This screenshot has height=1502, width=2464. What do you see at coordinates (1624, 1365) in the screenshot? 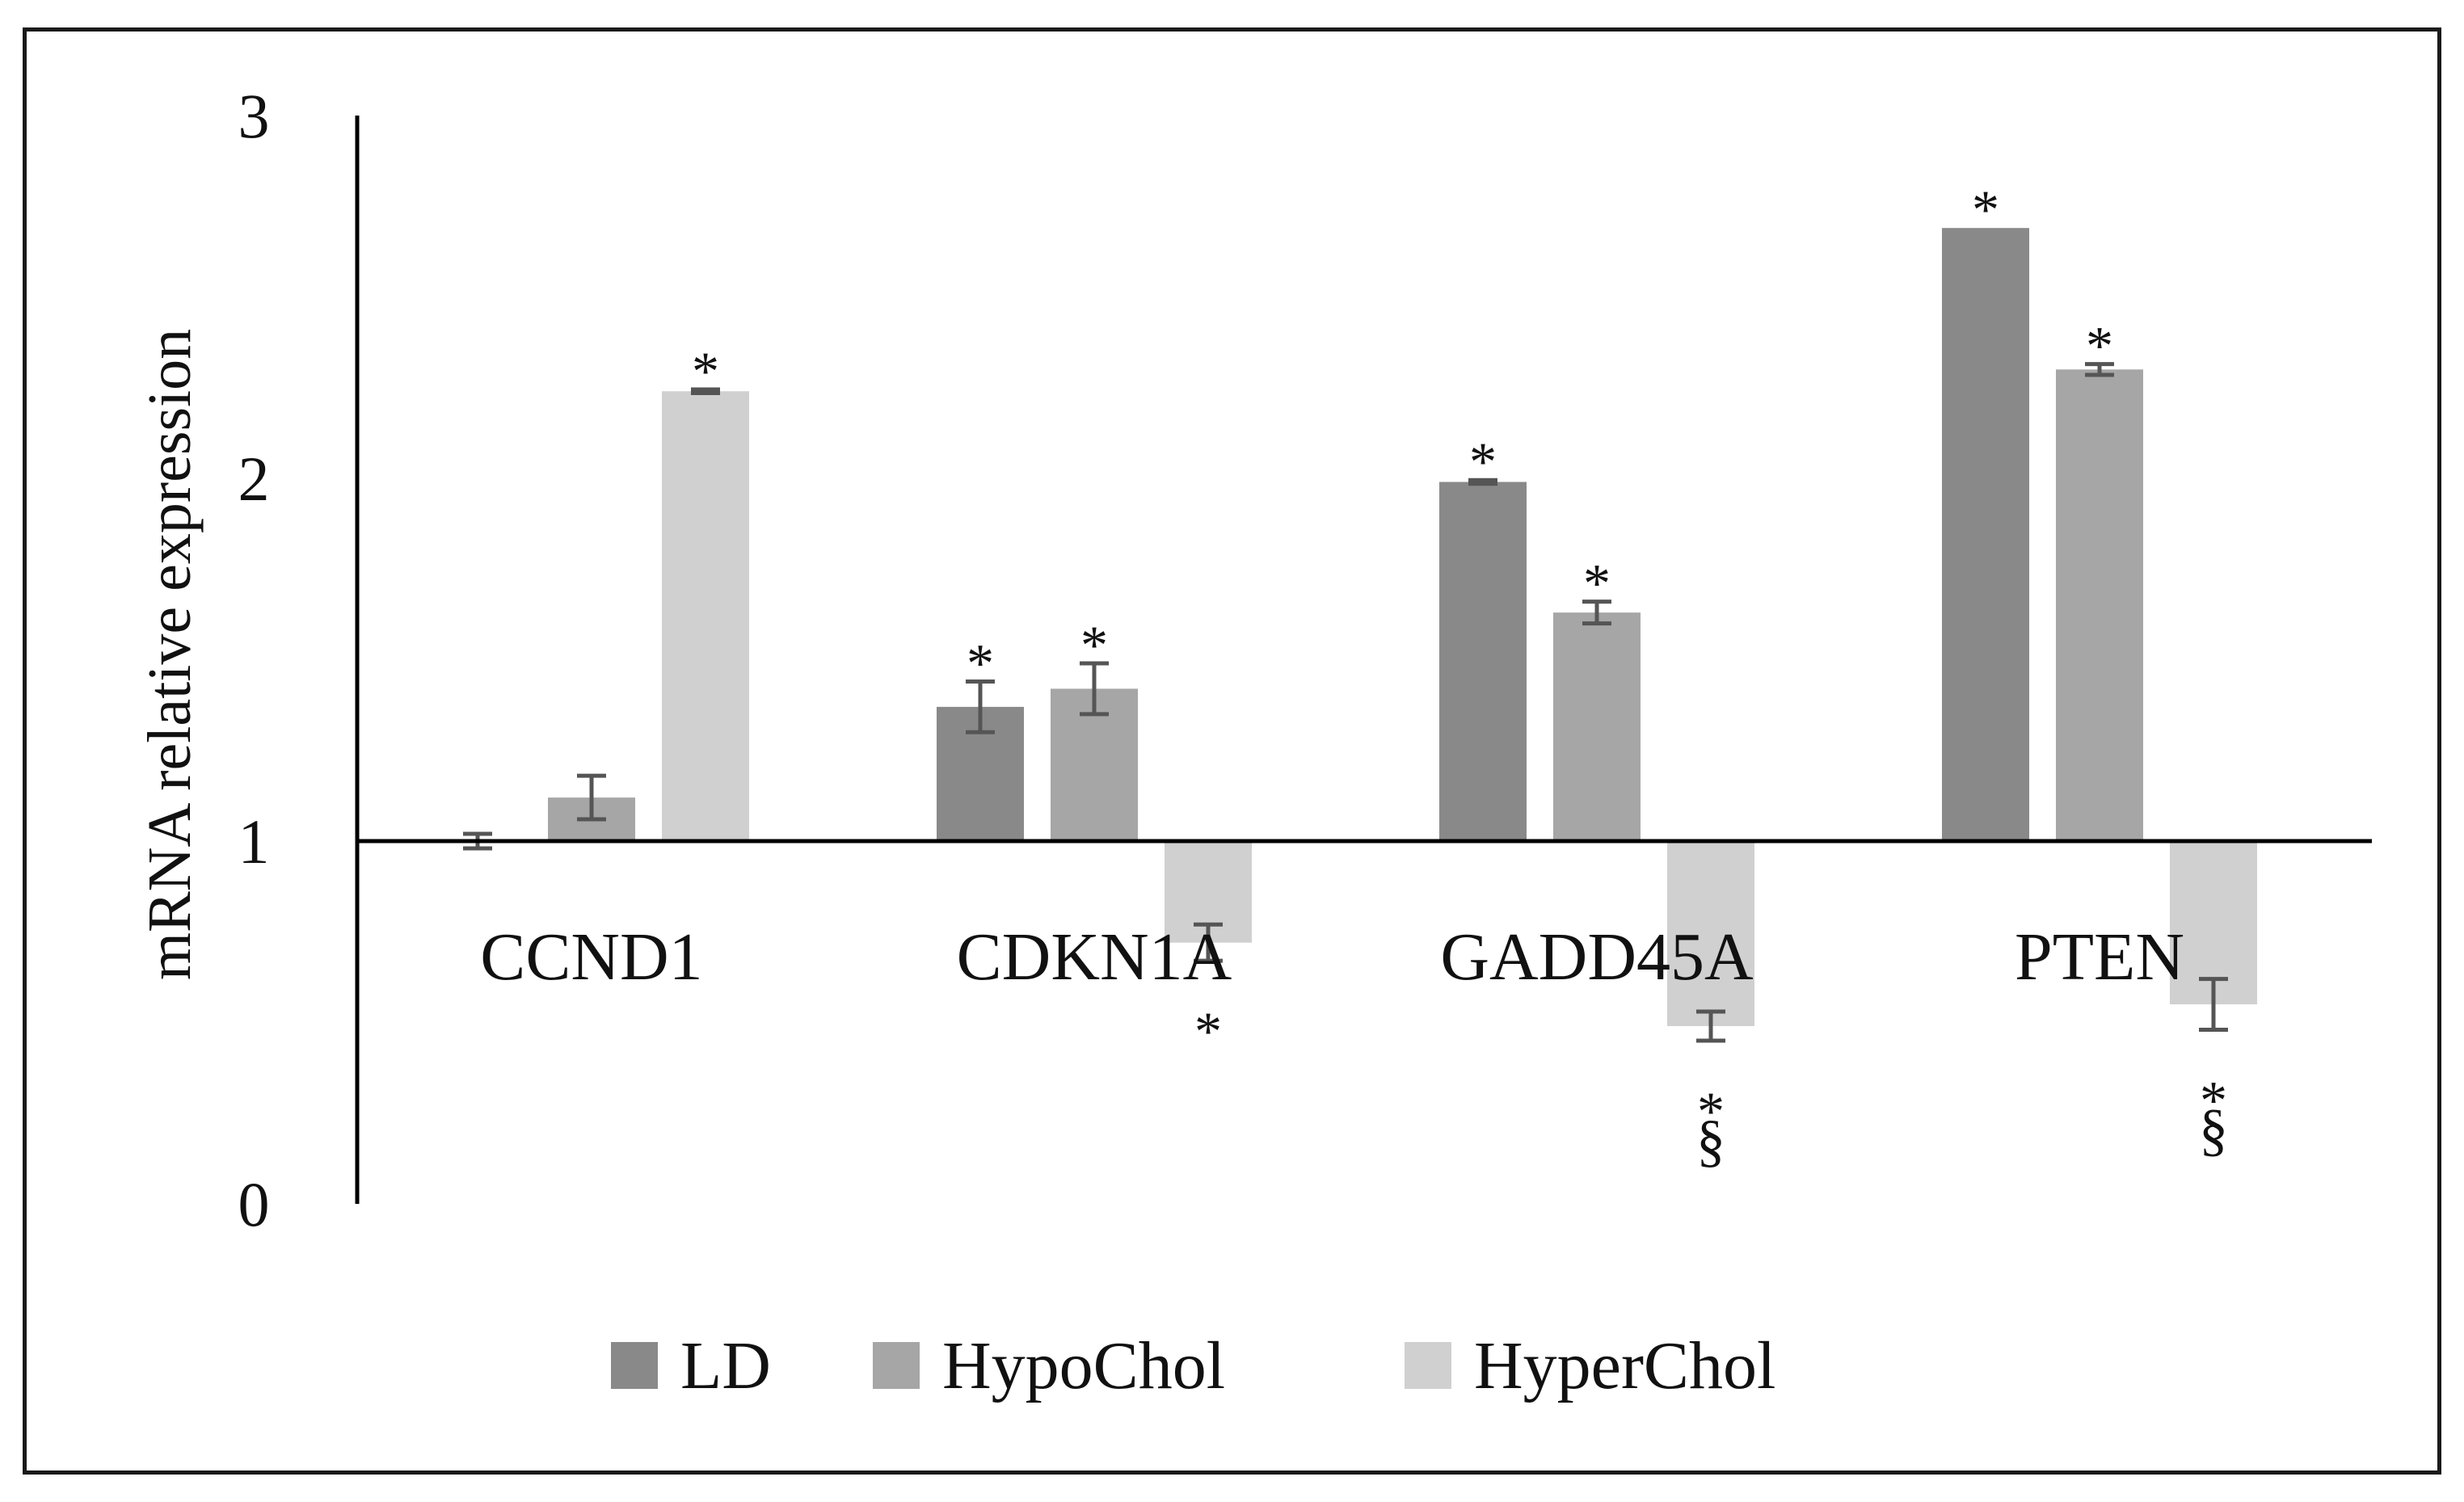
I see `legend-label-hyperchol: HyperChol` at bounding box center [1624, 1365].